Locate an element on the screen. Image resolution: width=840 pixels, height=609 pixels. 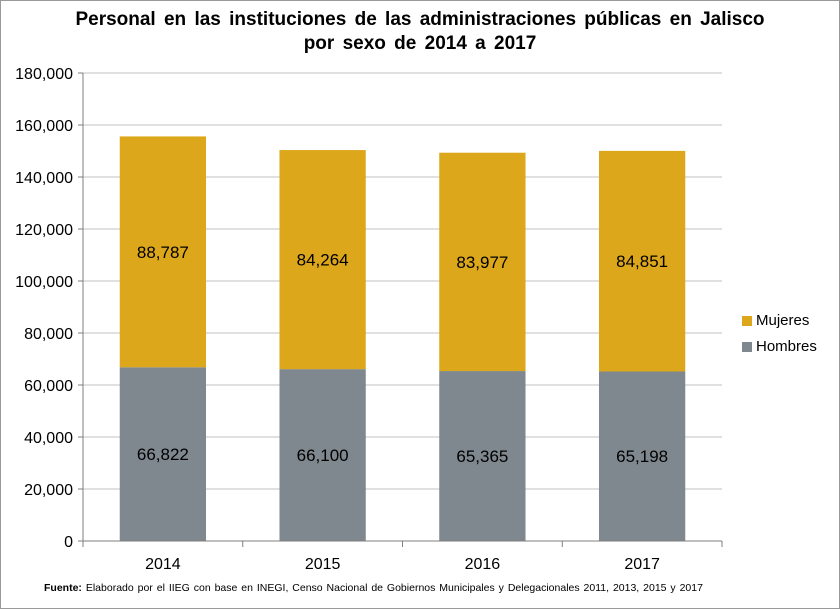
bar-mujeres-2014 is located at coordinates (163, 252).